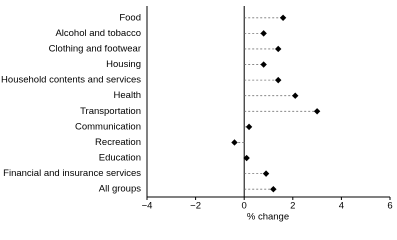 The width and height of the screenshot is (397, 240). What do you see at coordinates (147, 206) in the screenshot?
I see `x-tick-label: −4` at bounding box center [147, 206].